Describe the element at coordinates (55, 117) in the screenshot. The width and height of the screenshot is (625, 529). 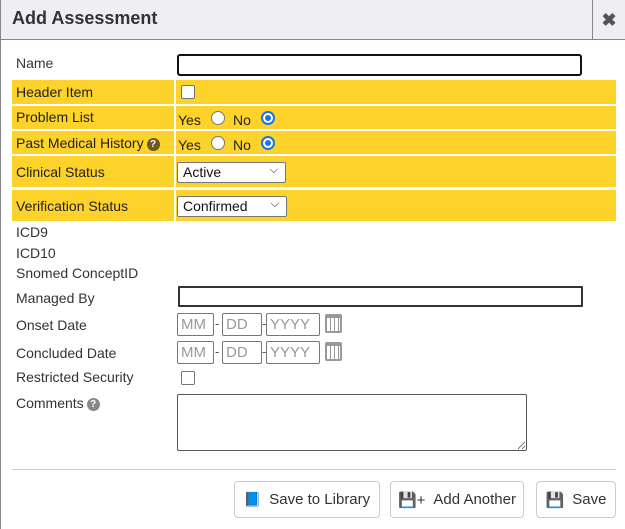
I see `problem-list-label: Problem List` at that location.